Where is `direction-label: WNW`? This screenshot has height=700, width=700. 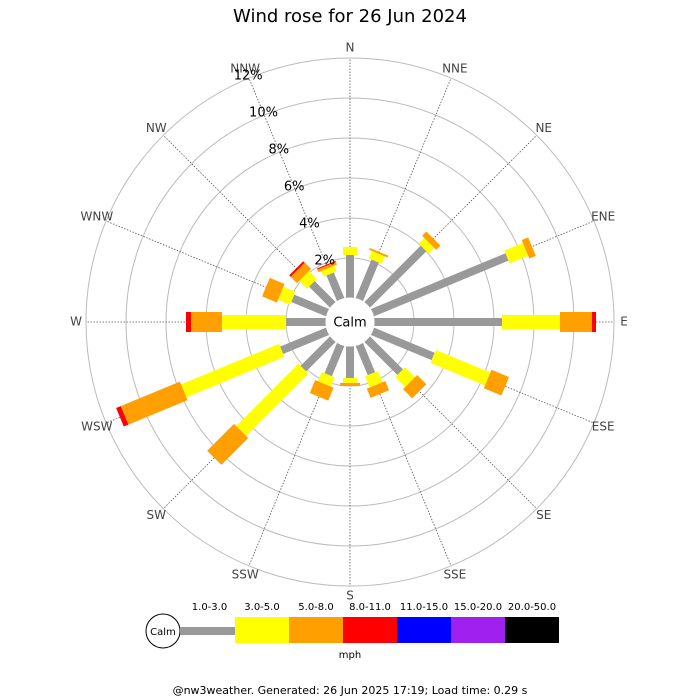
direction-label: WNW is located at coordinates (96, 217).